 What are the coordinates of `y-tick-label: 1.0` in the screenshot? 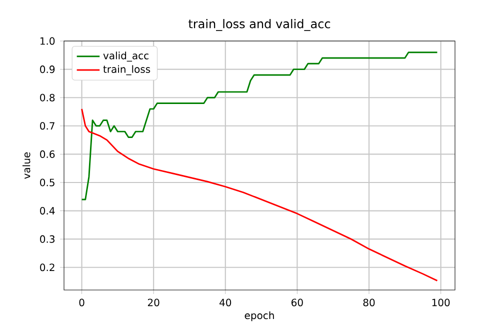 It's located at (47, 41).